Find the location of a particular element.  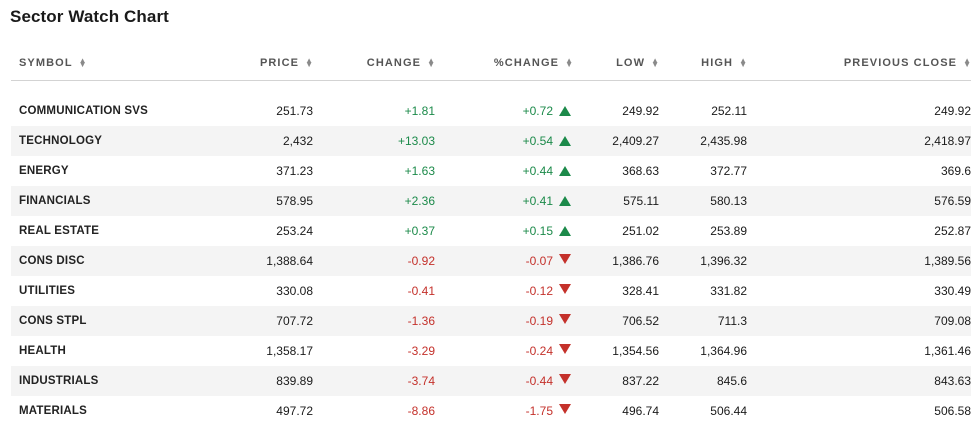

symbol-link-value: ENERGY is located at coordinates (44, 171).